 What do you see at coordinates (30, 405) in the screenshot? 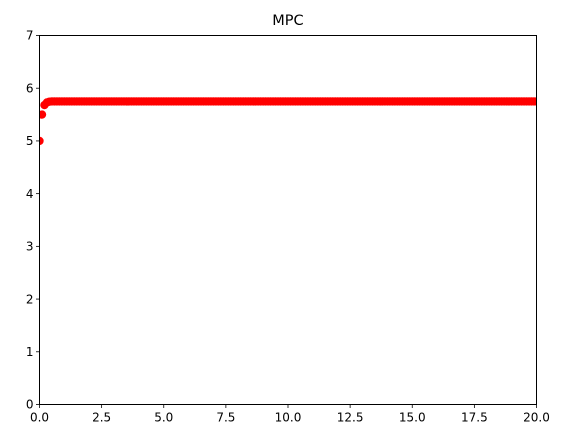
I see `y-tick-label: 0` at bounding box center [30, 405].